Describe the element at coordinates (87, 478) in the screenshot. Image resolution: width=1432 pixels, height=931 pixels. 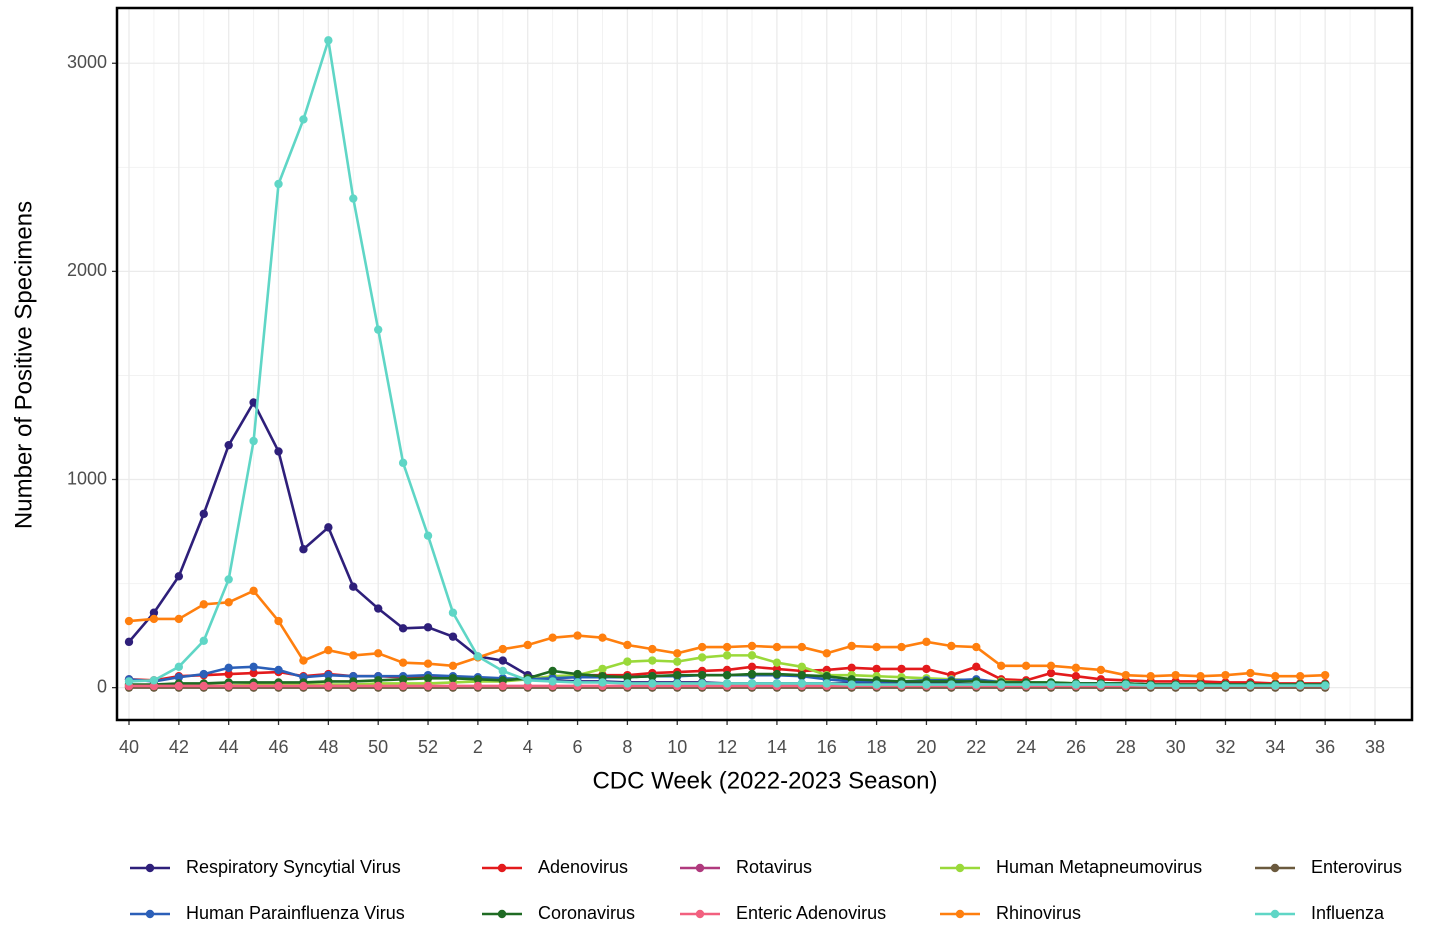
I see `y-tick-label: 1000` at that location.